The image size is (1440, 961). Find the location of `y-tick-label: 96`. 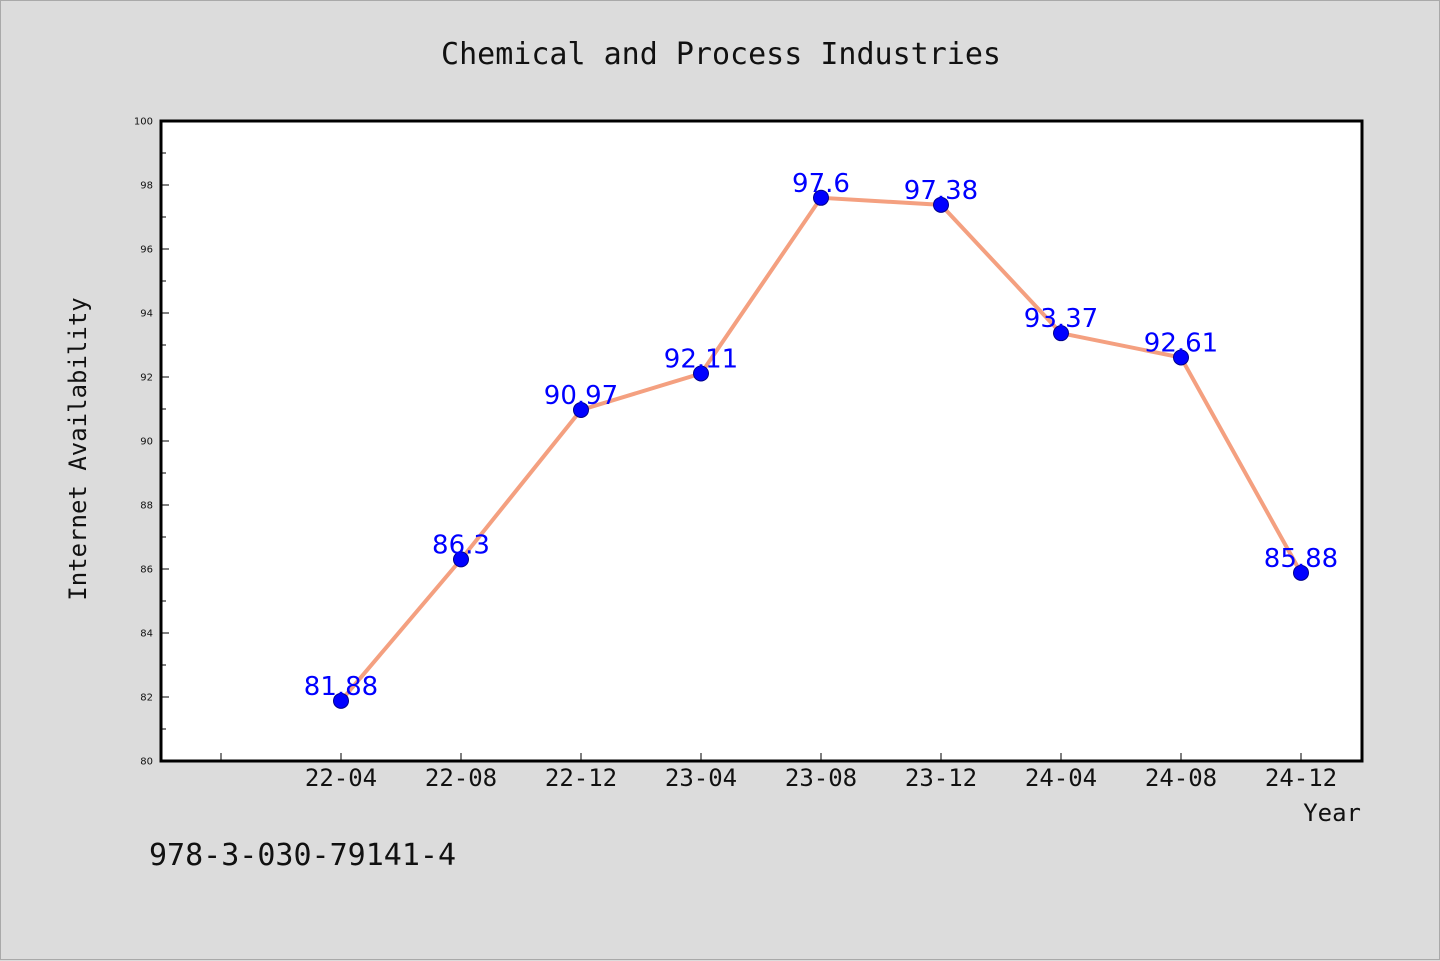

y-tick-label: 96 is located at coordinates (146, 250).